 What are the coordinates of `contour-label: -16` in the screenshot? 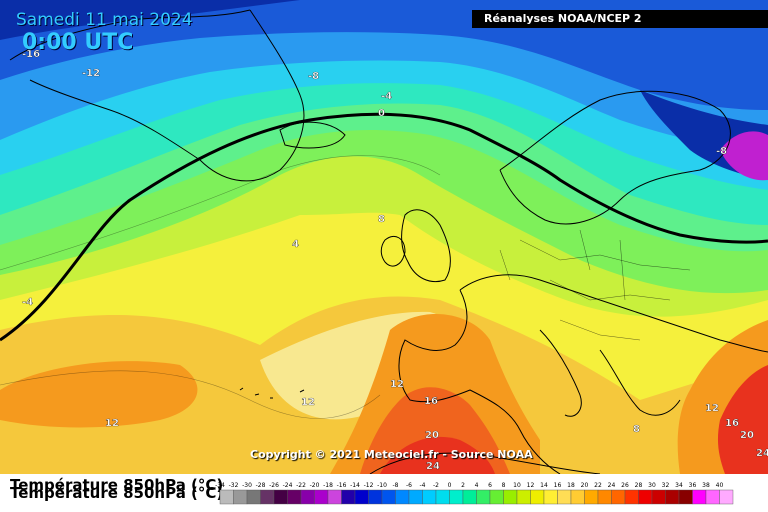 It's located at (31, 54).